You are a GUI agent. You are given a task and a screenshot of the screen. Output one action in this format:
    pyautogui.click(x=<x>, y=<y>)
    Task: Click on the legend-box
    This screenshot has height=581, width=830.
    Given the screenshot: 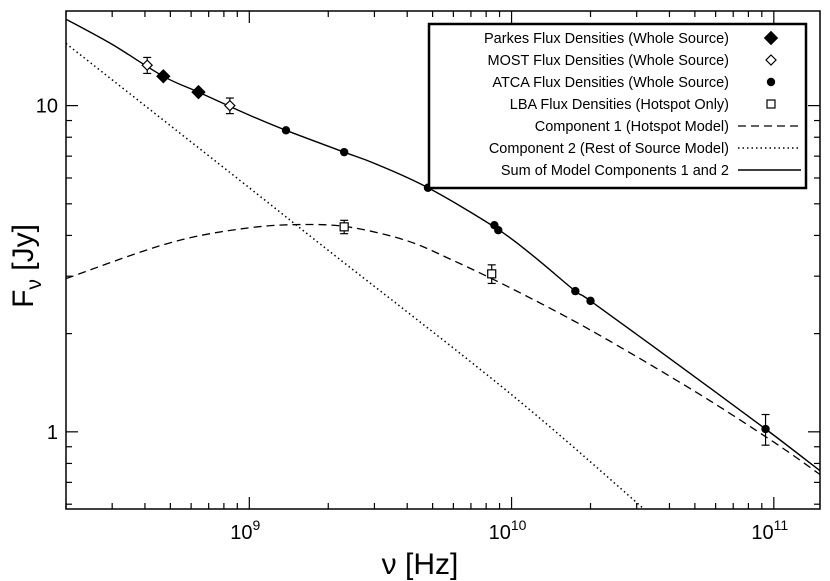 What is the action you would take?
    pyautogui.click(x=617, y=106)
    